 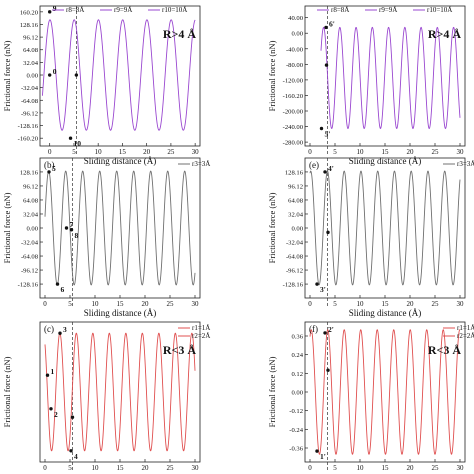 I want to click on legend-label: r3=3Å, so click(x=465, y=164).